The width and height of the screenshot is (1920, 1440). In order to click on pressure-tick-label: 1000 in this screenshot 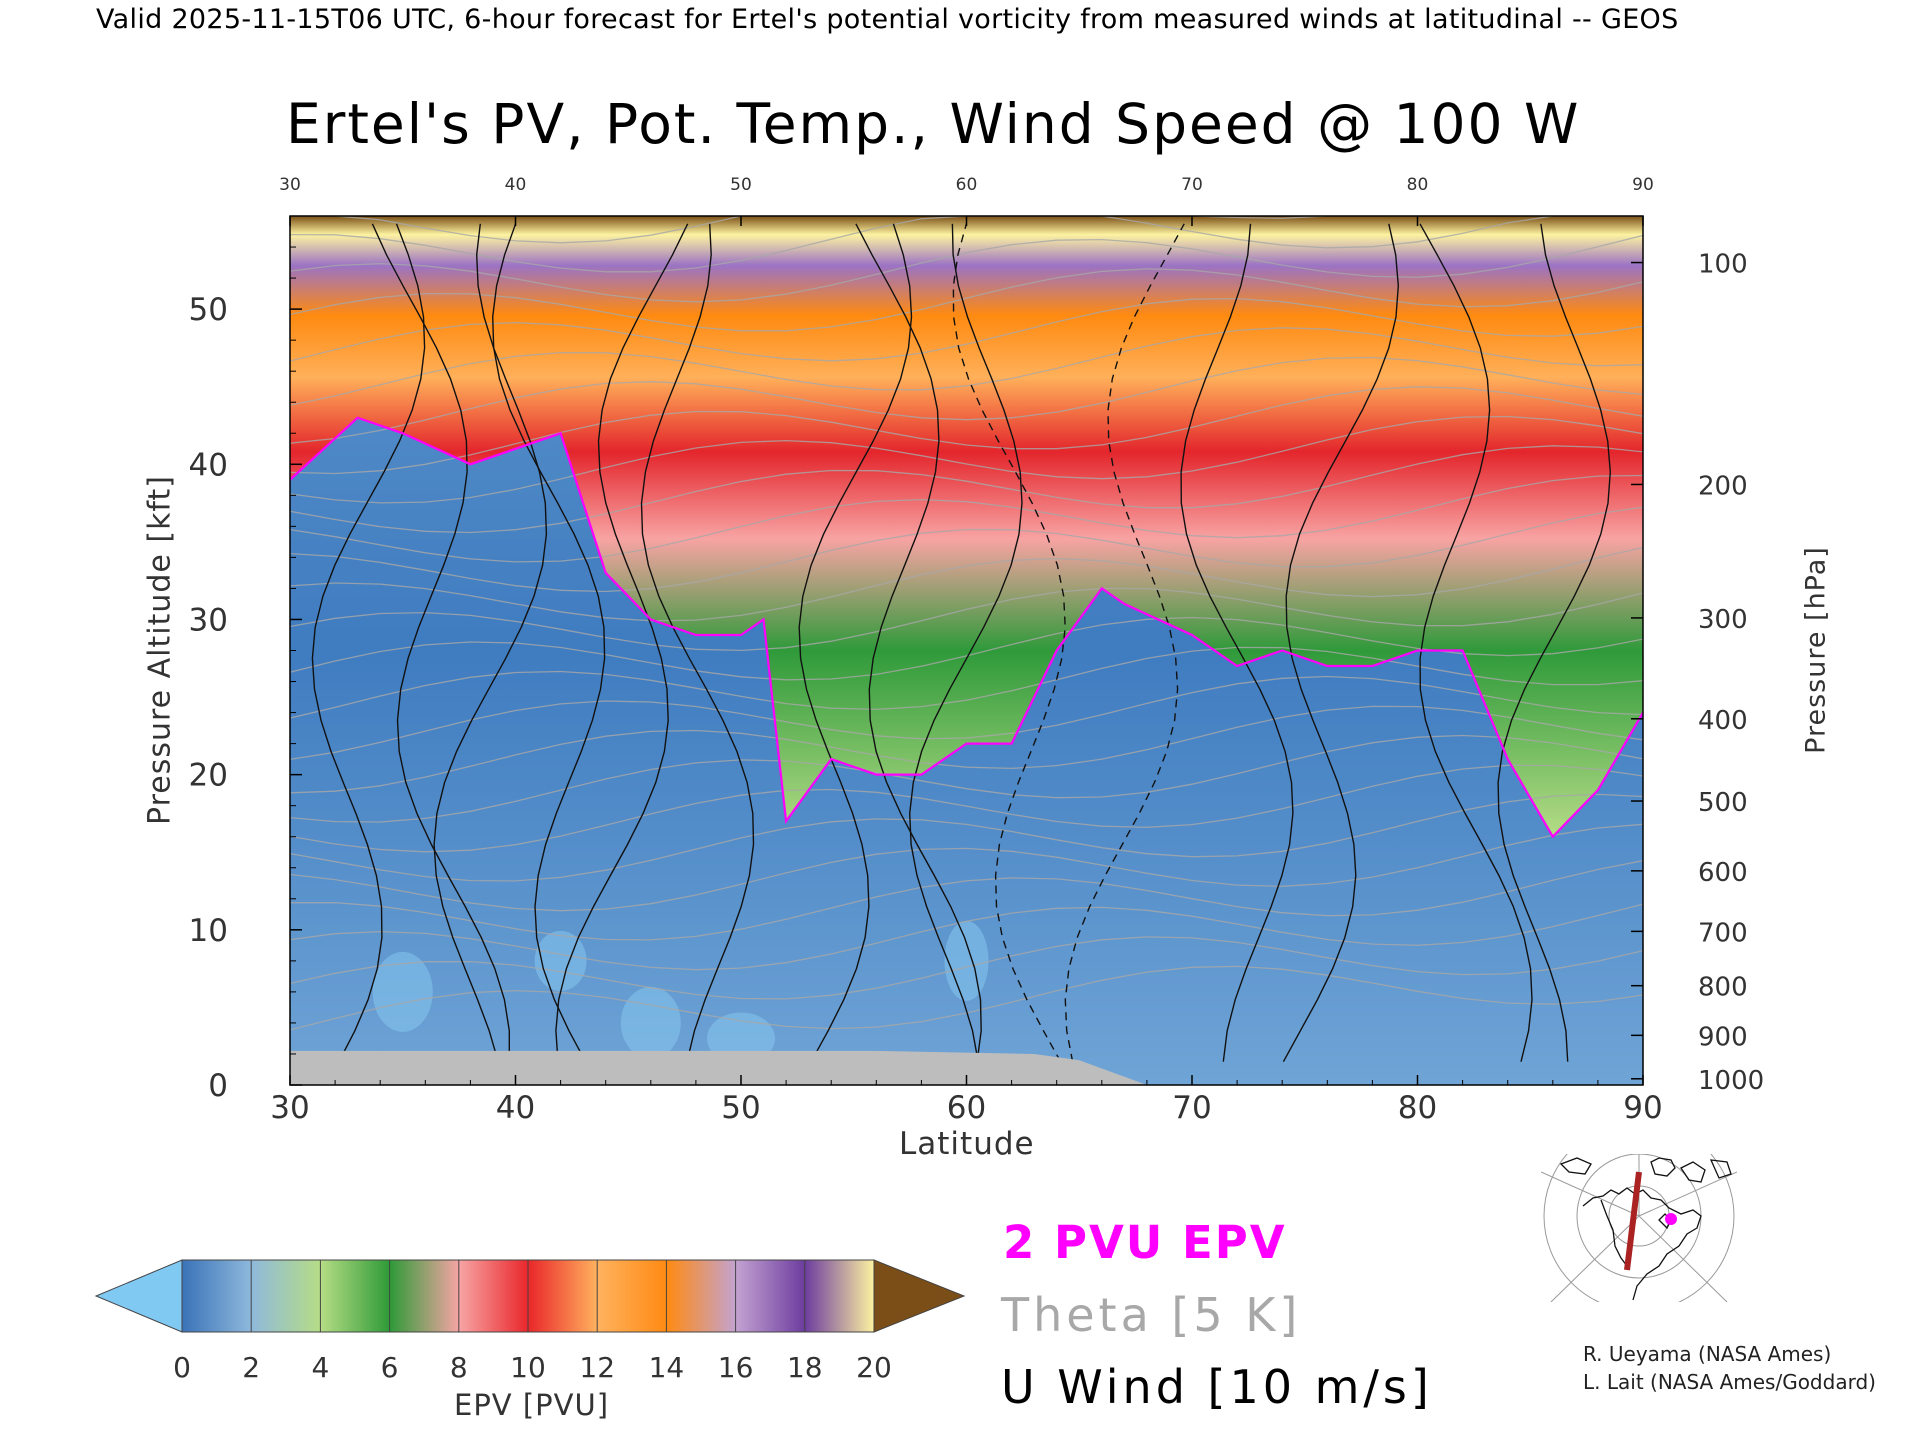, I will do `click(1731, 1081)`.